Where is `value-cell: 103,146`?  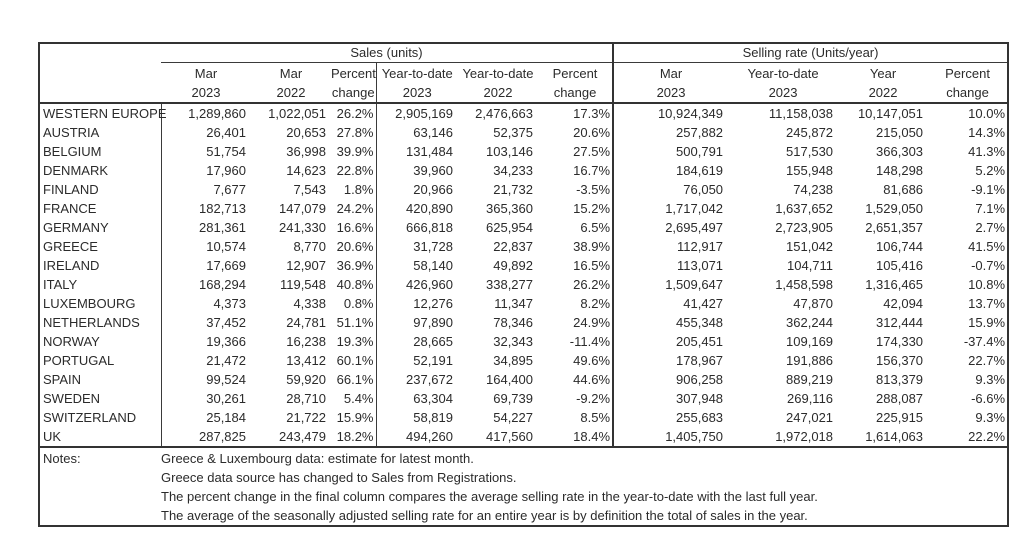
value-cell: 103,146 is located at coordinates (509, 151).